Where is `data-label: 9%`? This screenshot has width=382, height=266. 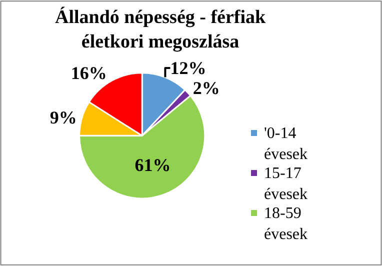
data-label: 9% is located at coordinates (63, 117).